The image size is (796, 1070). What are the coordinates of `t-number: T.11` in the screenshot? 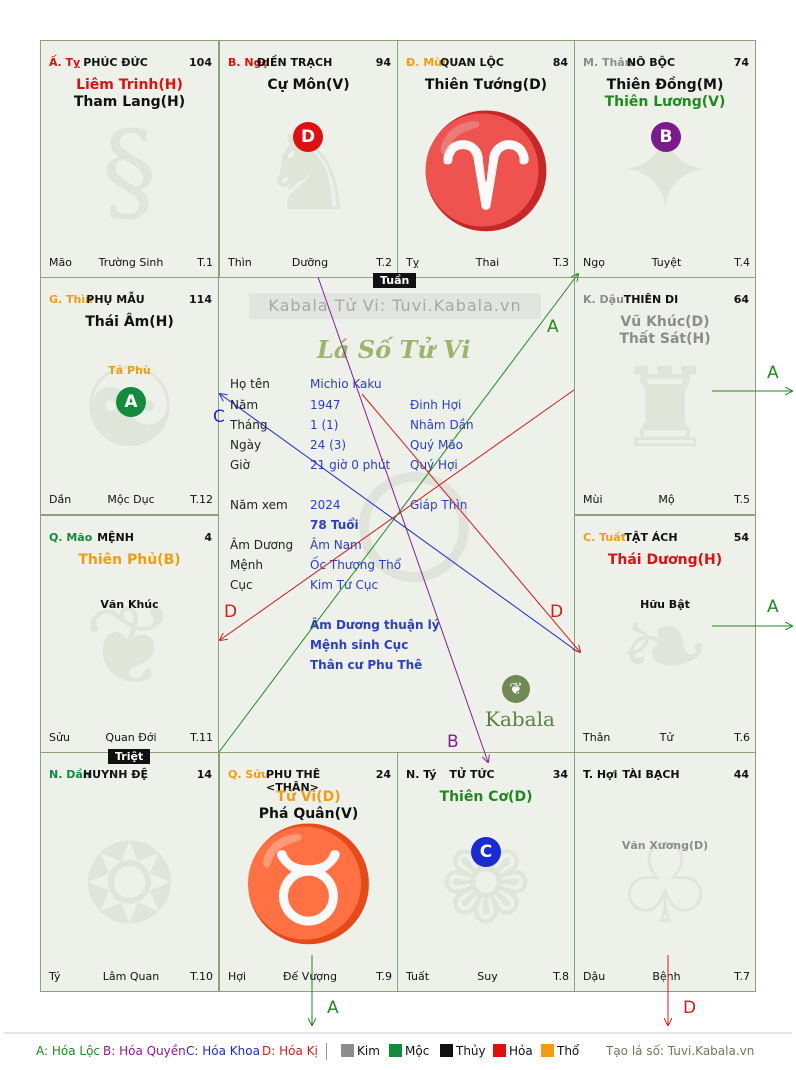 It's located at (201, 737).